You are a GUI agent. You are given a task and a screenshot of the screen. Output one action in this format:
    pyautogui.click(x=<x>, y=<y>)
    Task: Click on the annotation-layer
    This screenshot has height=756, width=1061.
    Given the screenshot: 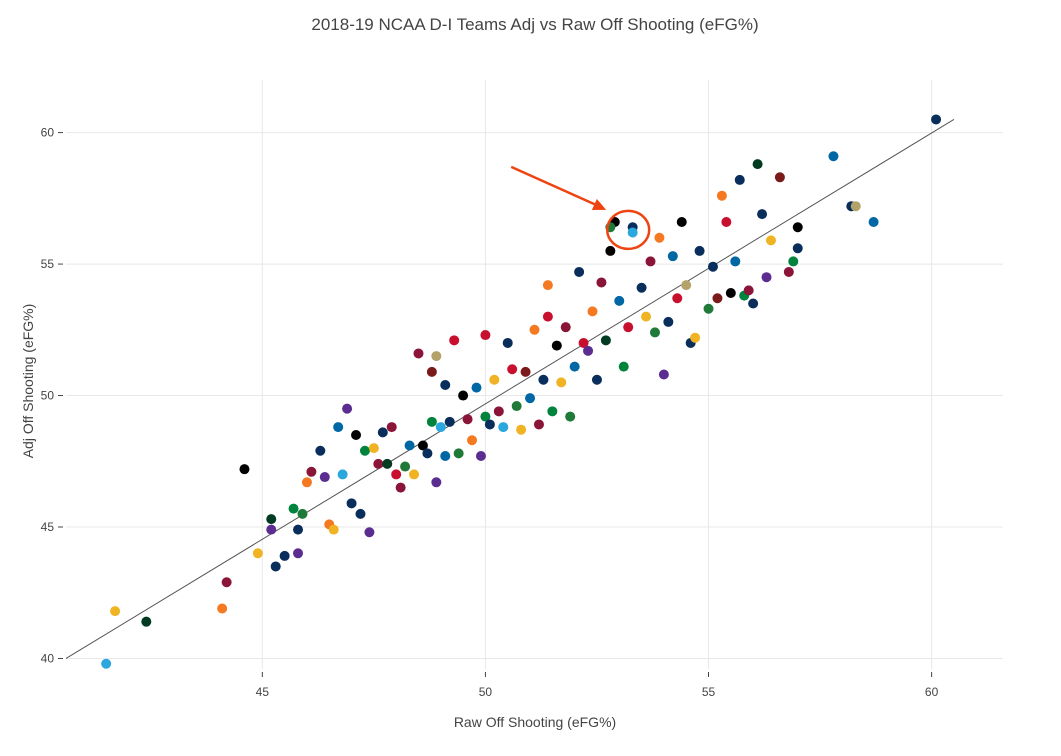 What is the action you would take?
    pyautogui.click(x=580, y=208)
    